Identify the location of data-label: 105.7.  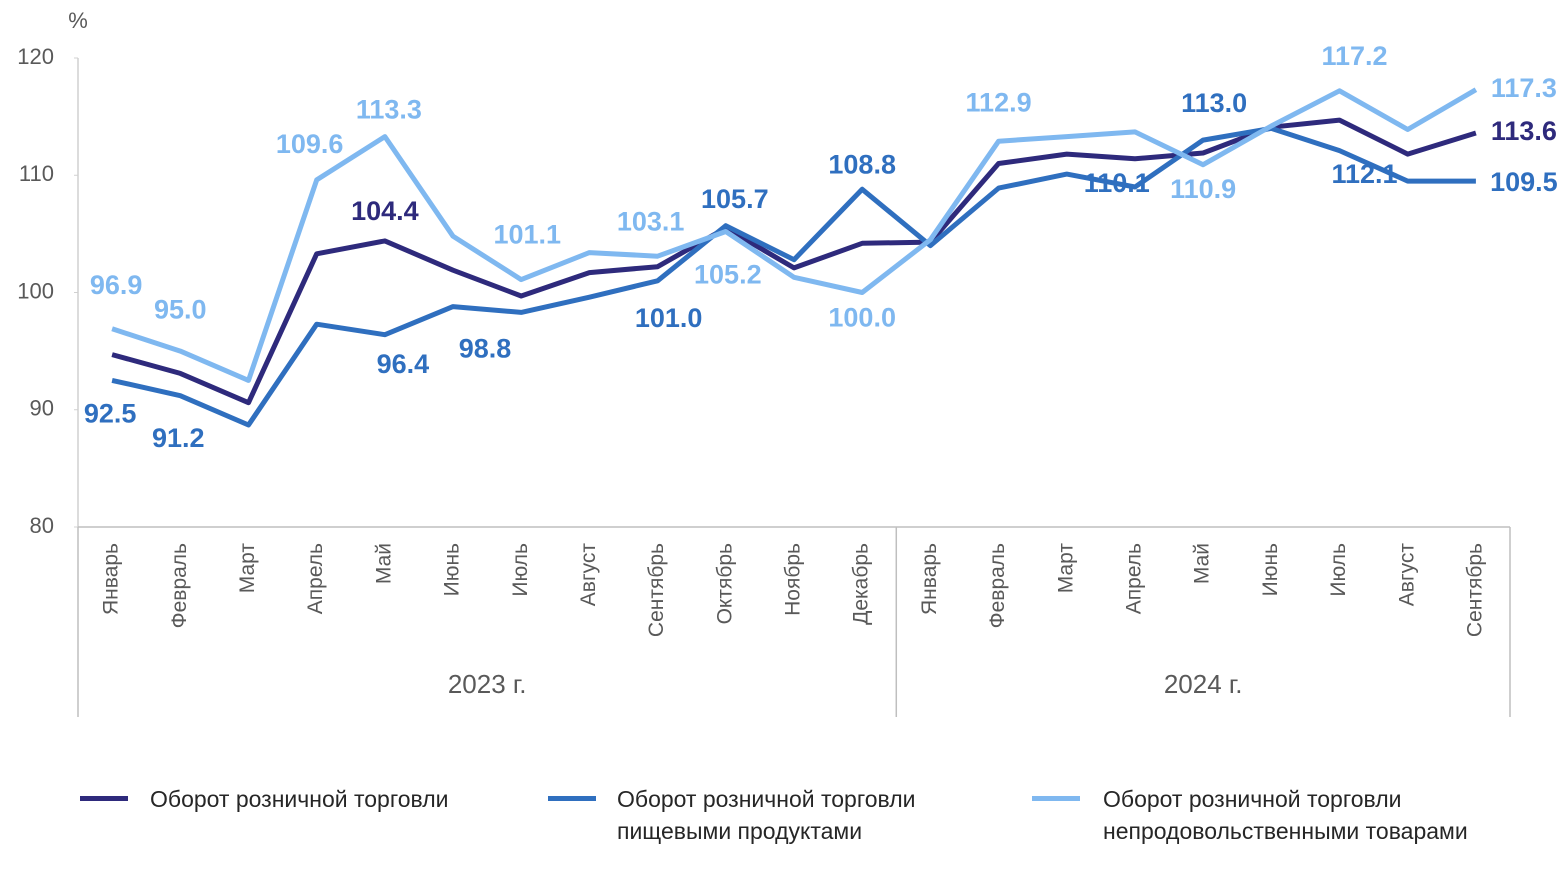
(735, 199).